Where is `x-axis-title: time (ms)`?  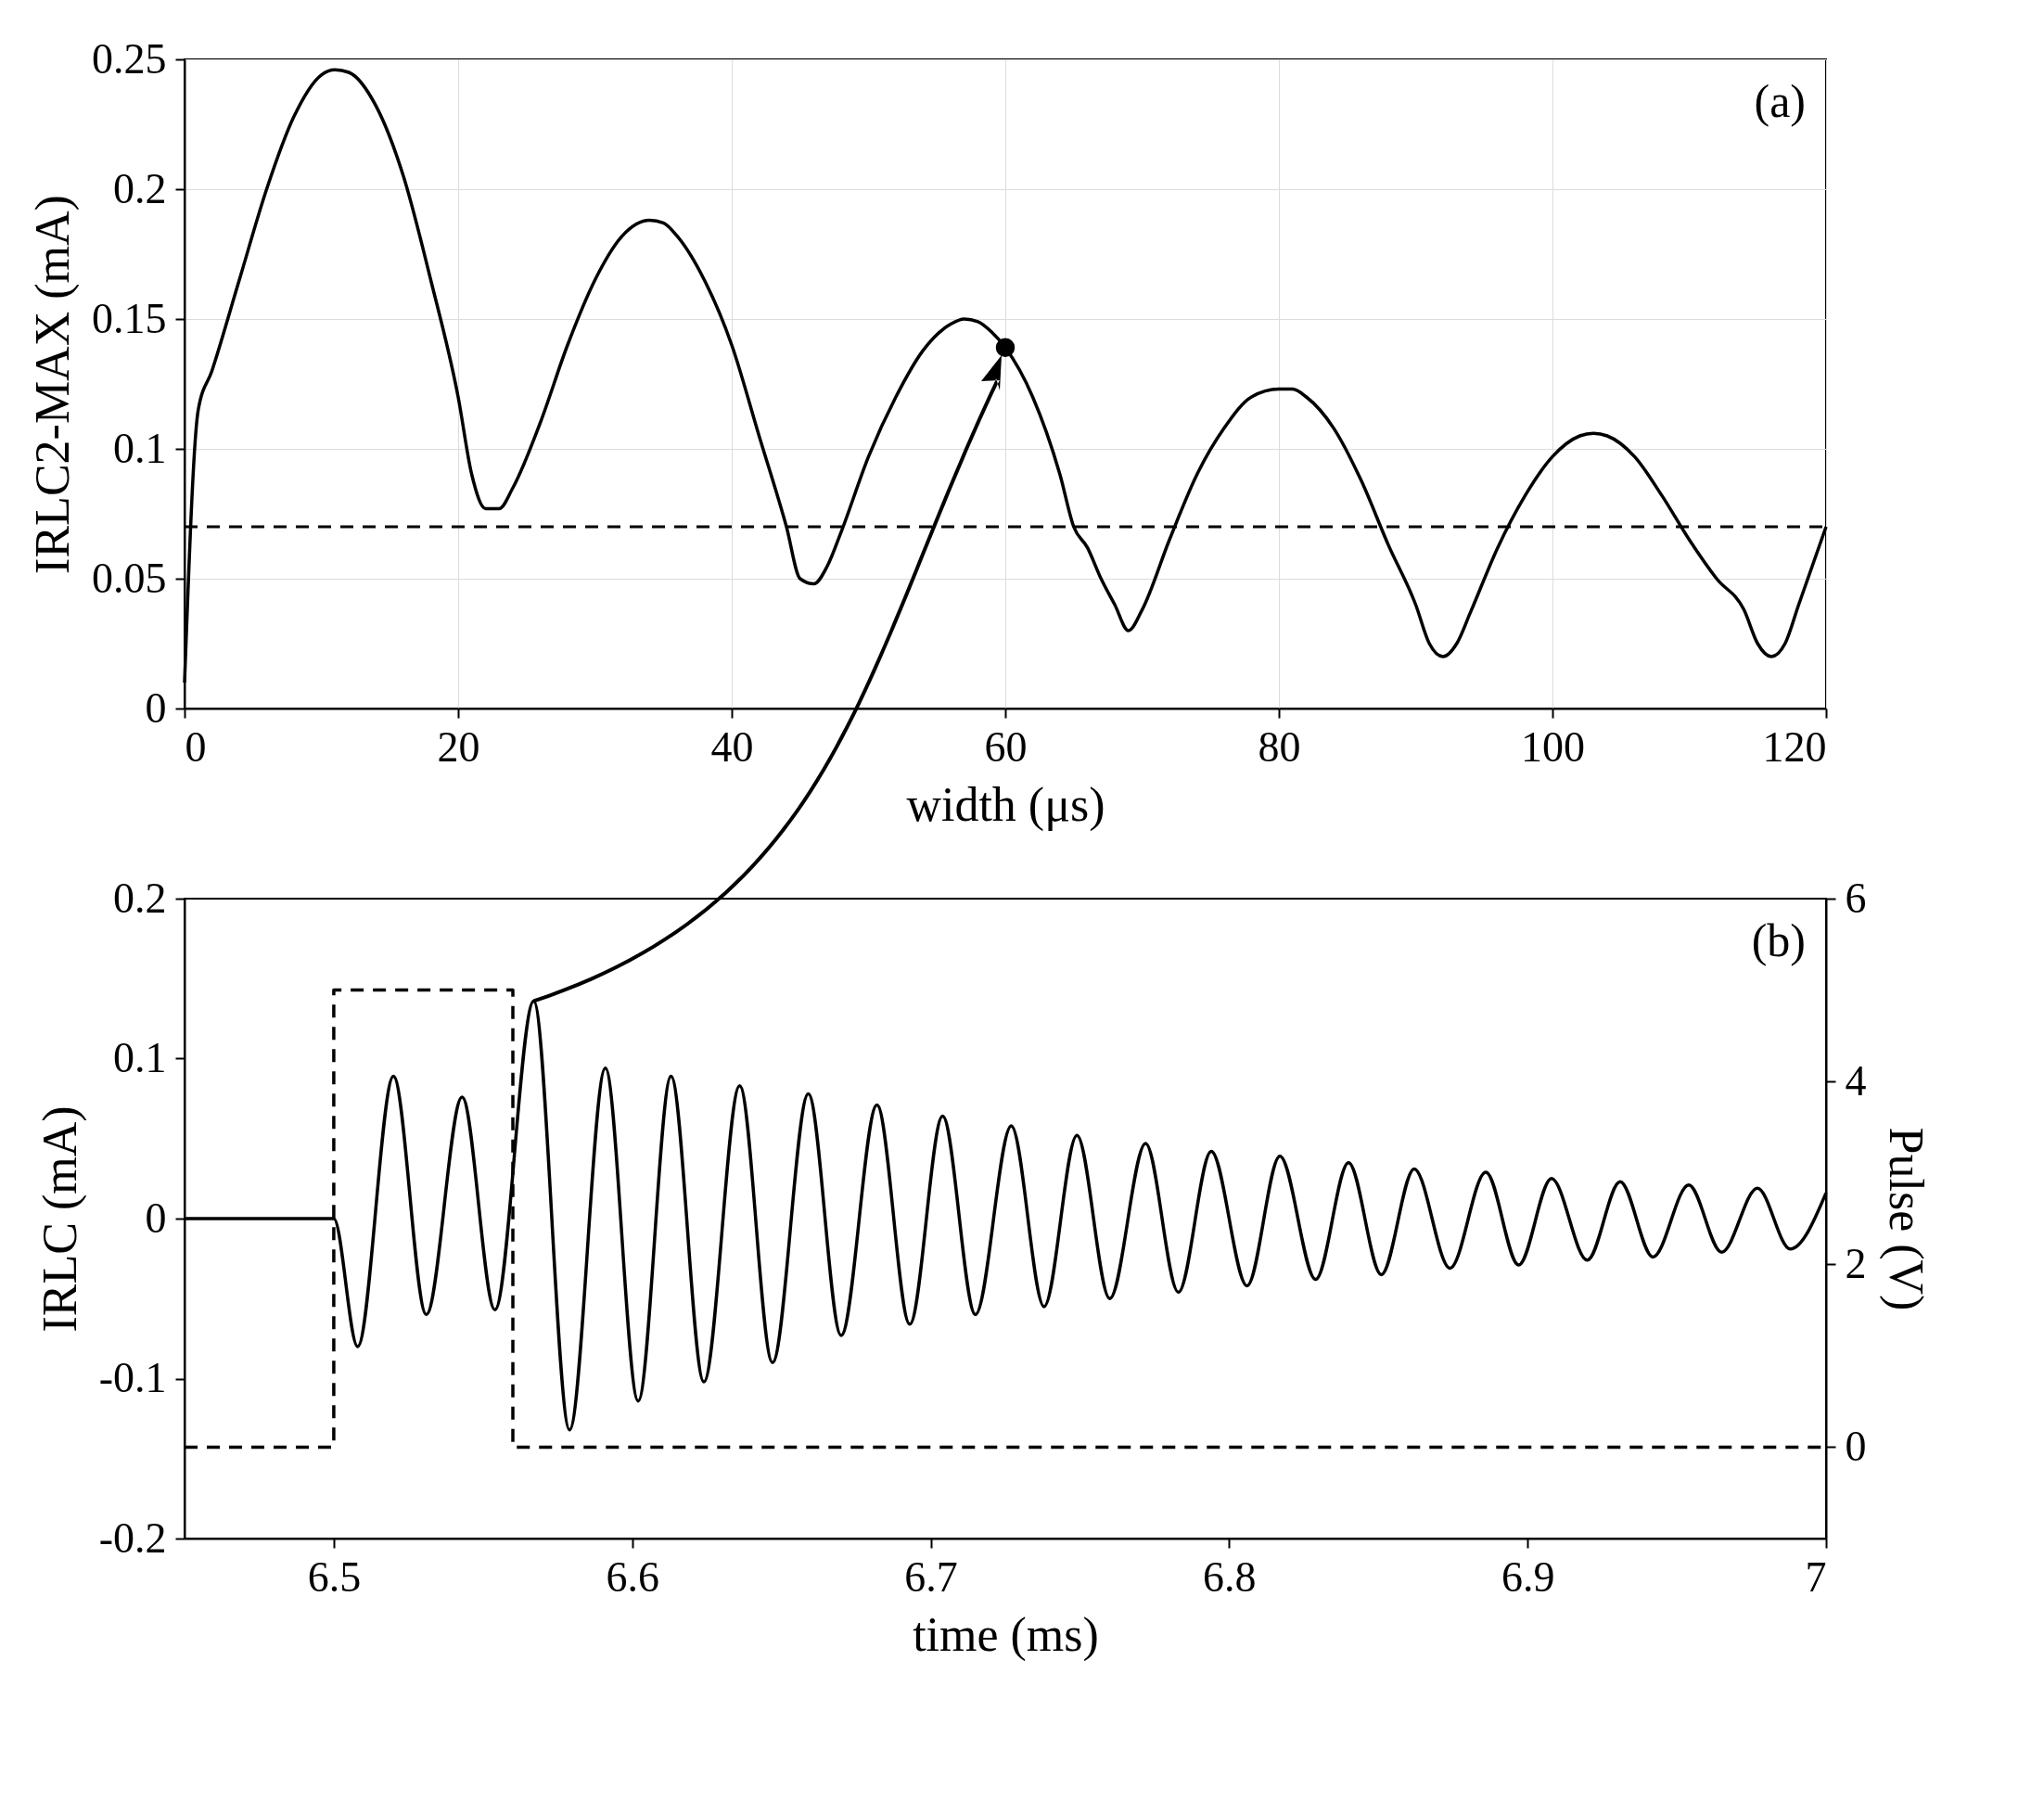
x-axis-title: time (ms) is located at coordinates (1006, 1634).